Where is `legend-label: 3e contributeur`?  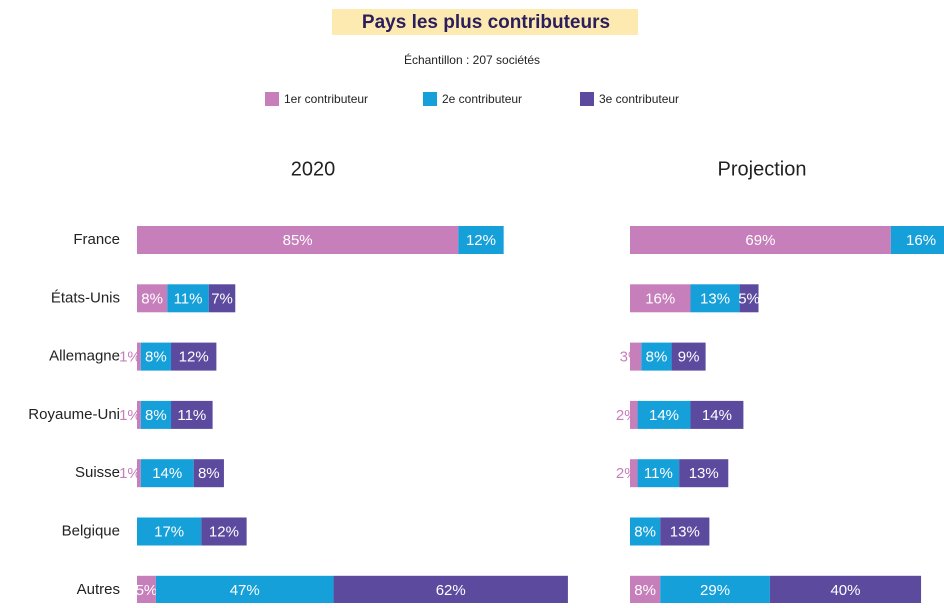 legend-label: 3e contributeur is located at coordinates (639, 99).